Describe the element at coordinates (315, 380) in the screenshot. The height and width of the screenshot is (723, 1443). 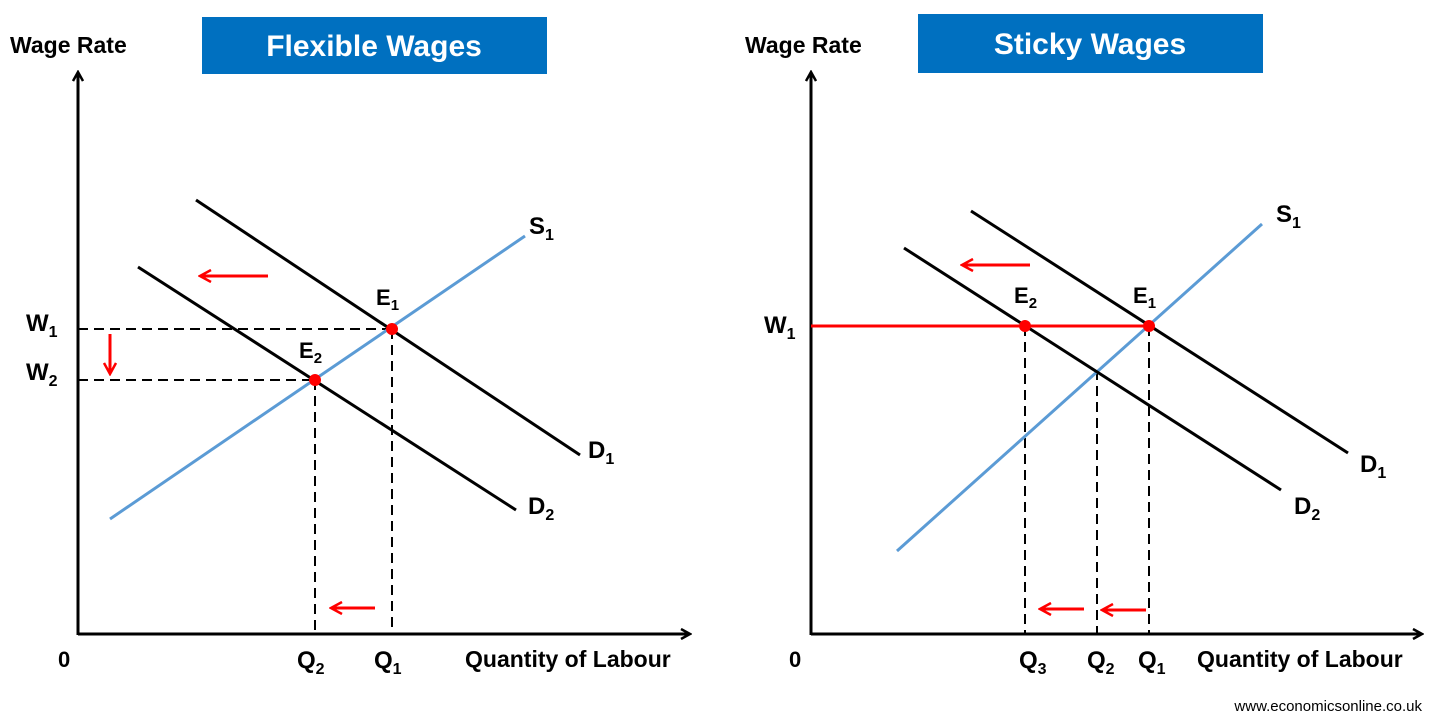
I see `left-equilibrium-e2` at that location.